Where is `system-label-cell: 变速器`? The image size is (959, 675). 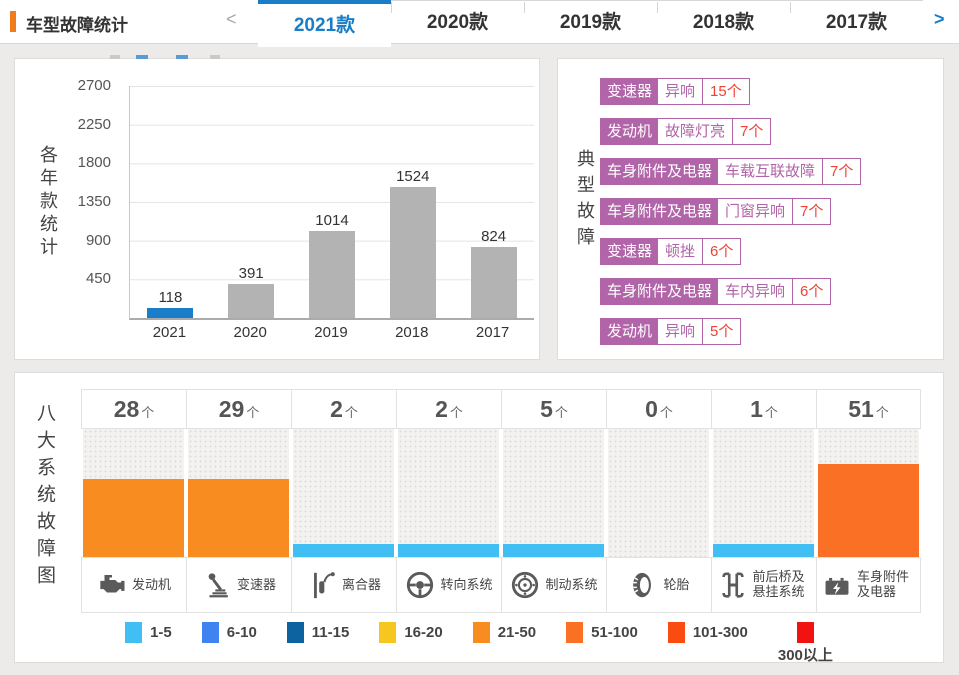
system-label-cell: 变速器 is located at coordinates (238, 585).